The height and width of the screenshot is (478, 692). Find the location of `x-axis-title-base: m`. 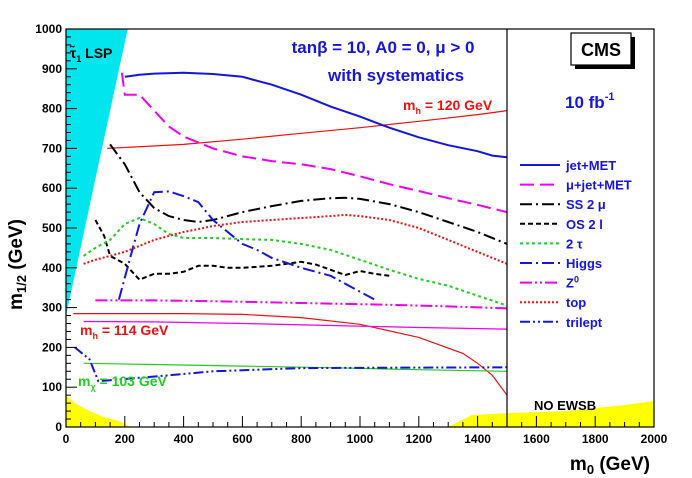

x-axis-title-base: m is located at coordinates (578, 464).